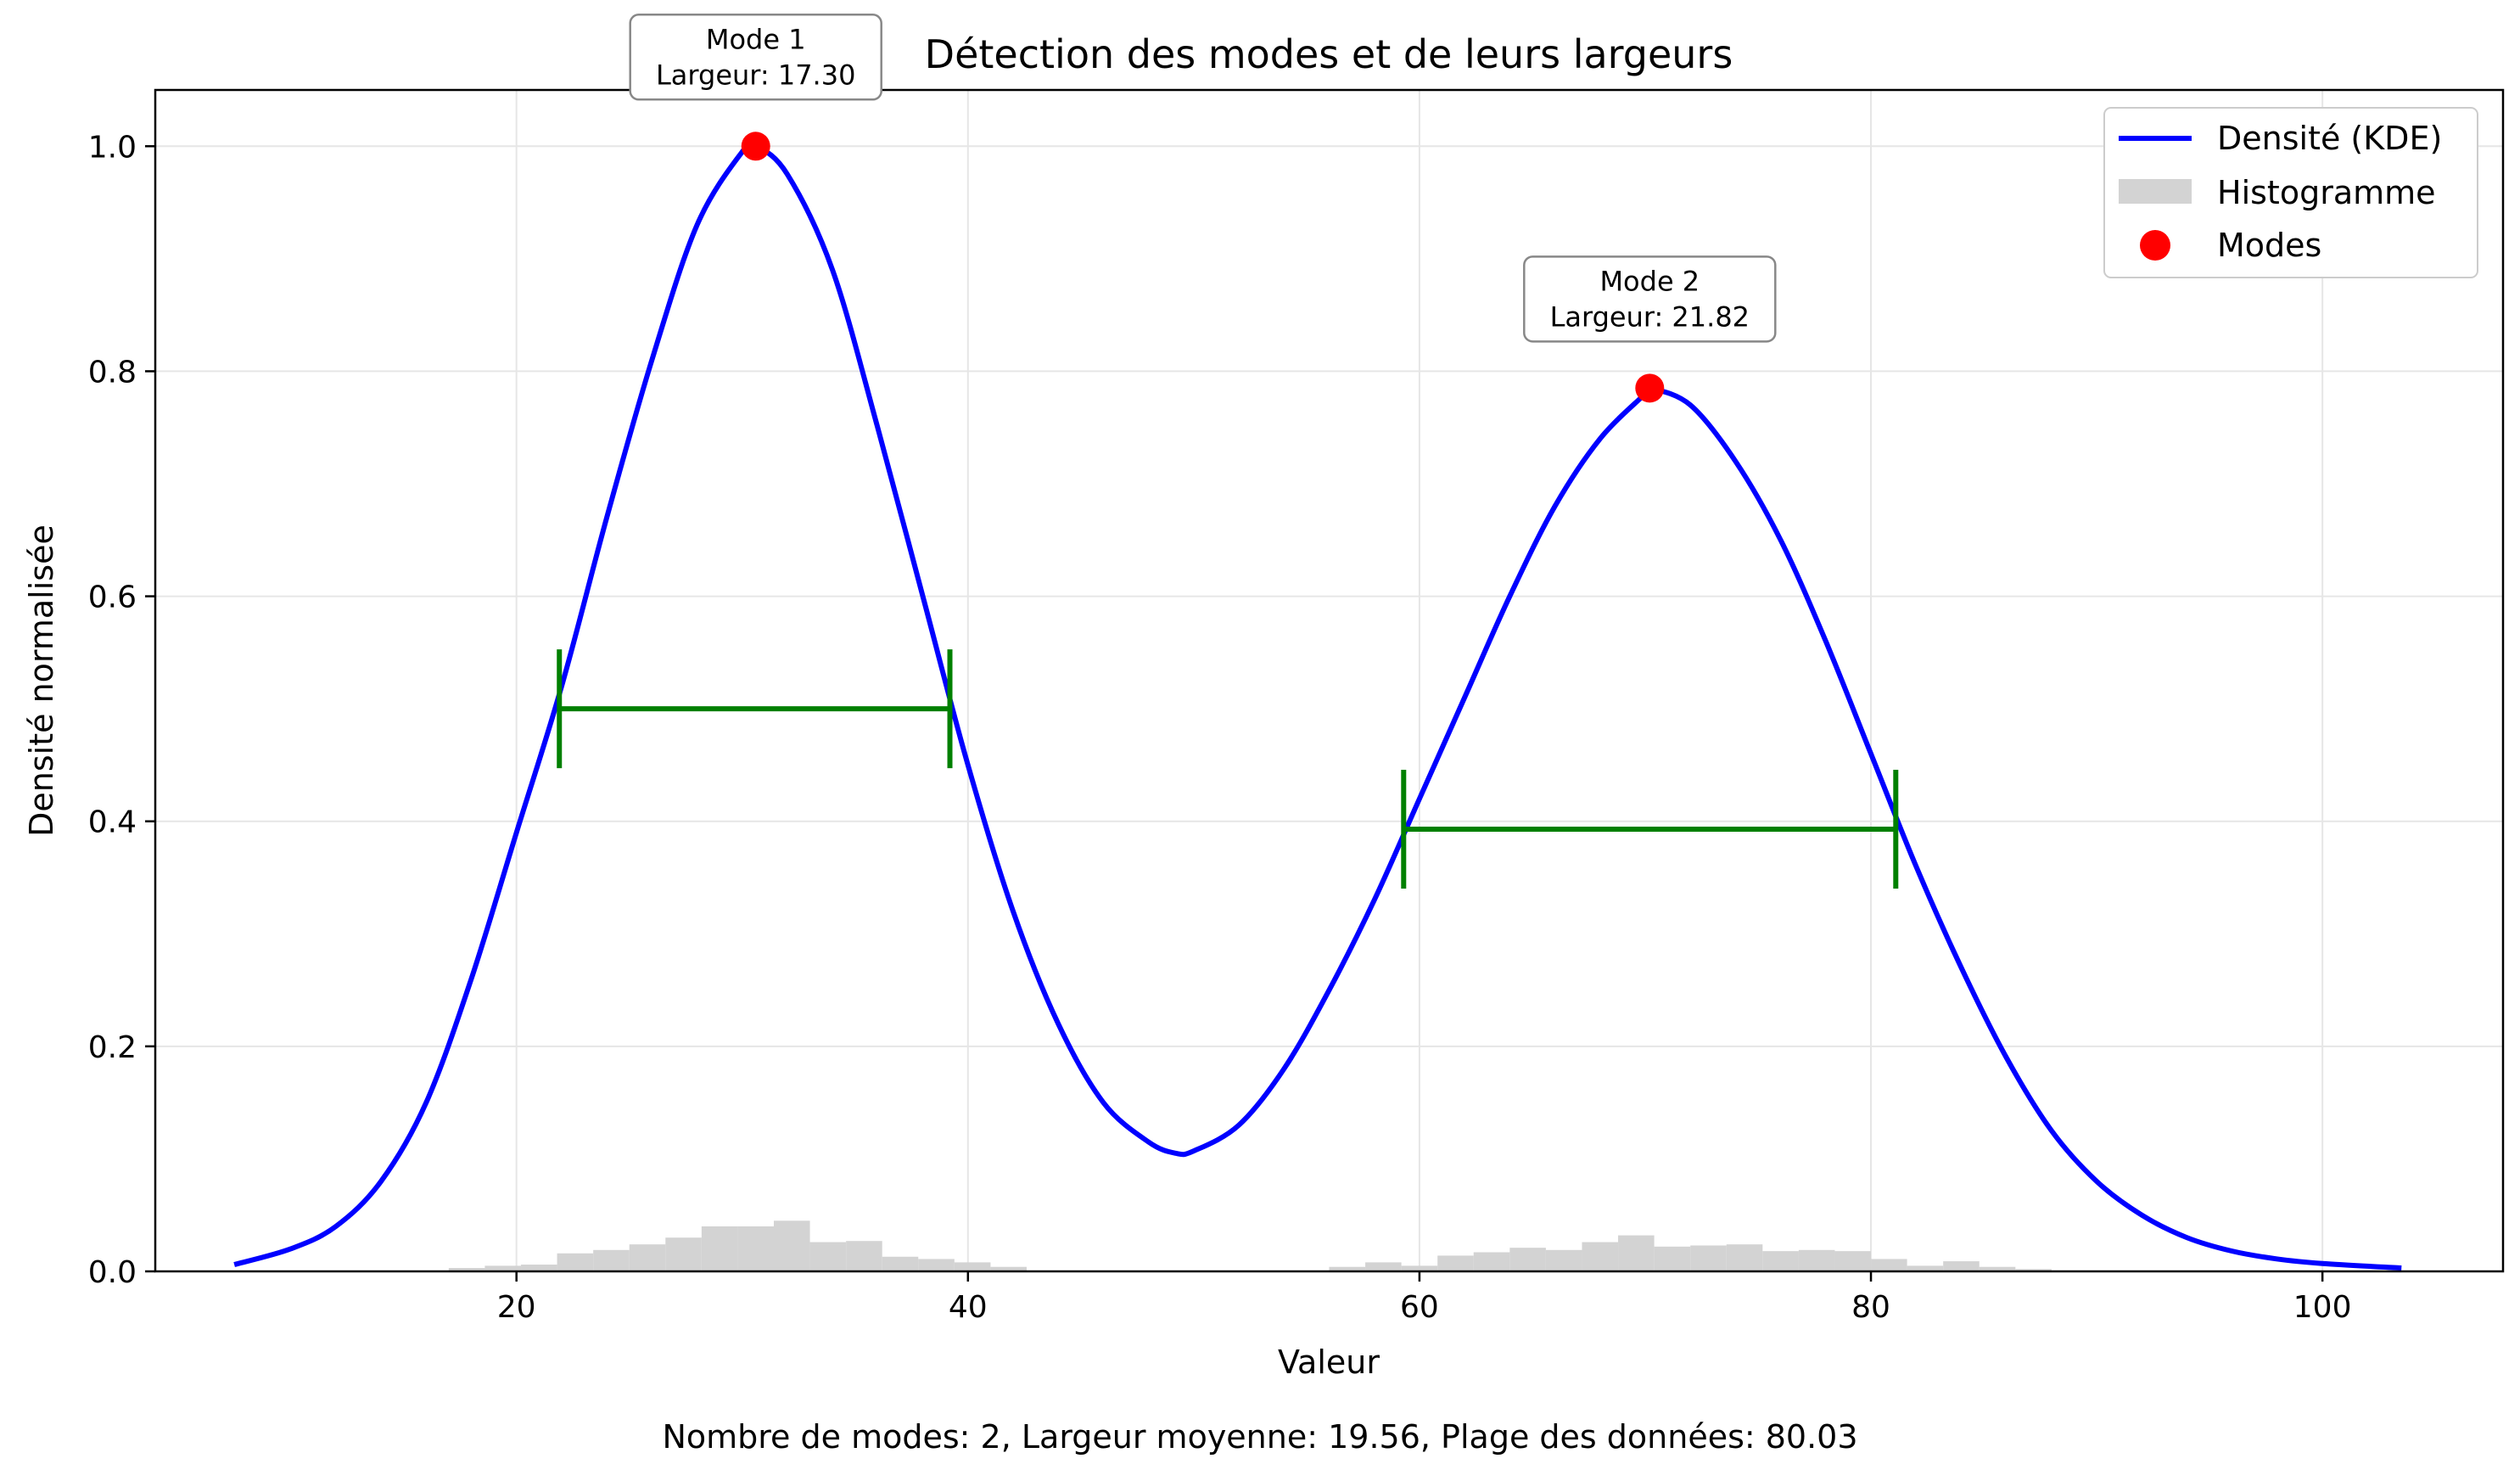 The height and width of the screenshot is (1481, 2520). Describe the element at coordinates (969, 1307) in the screenshot. I see `x-tick-label: 40` at that location.